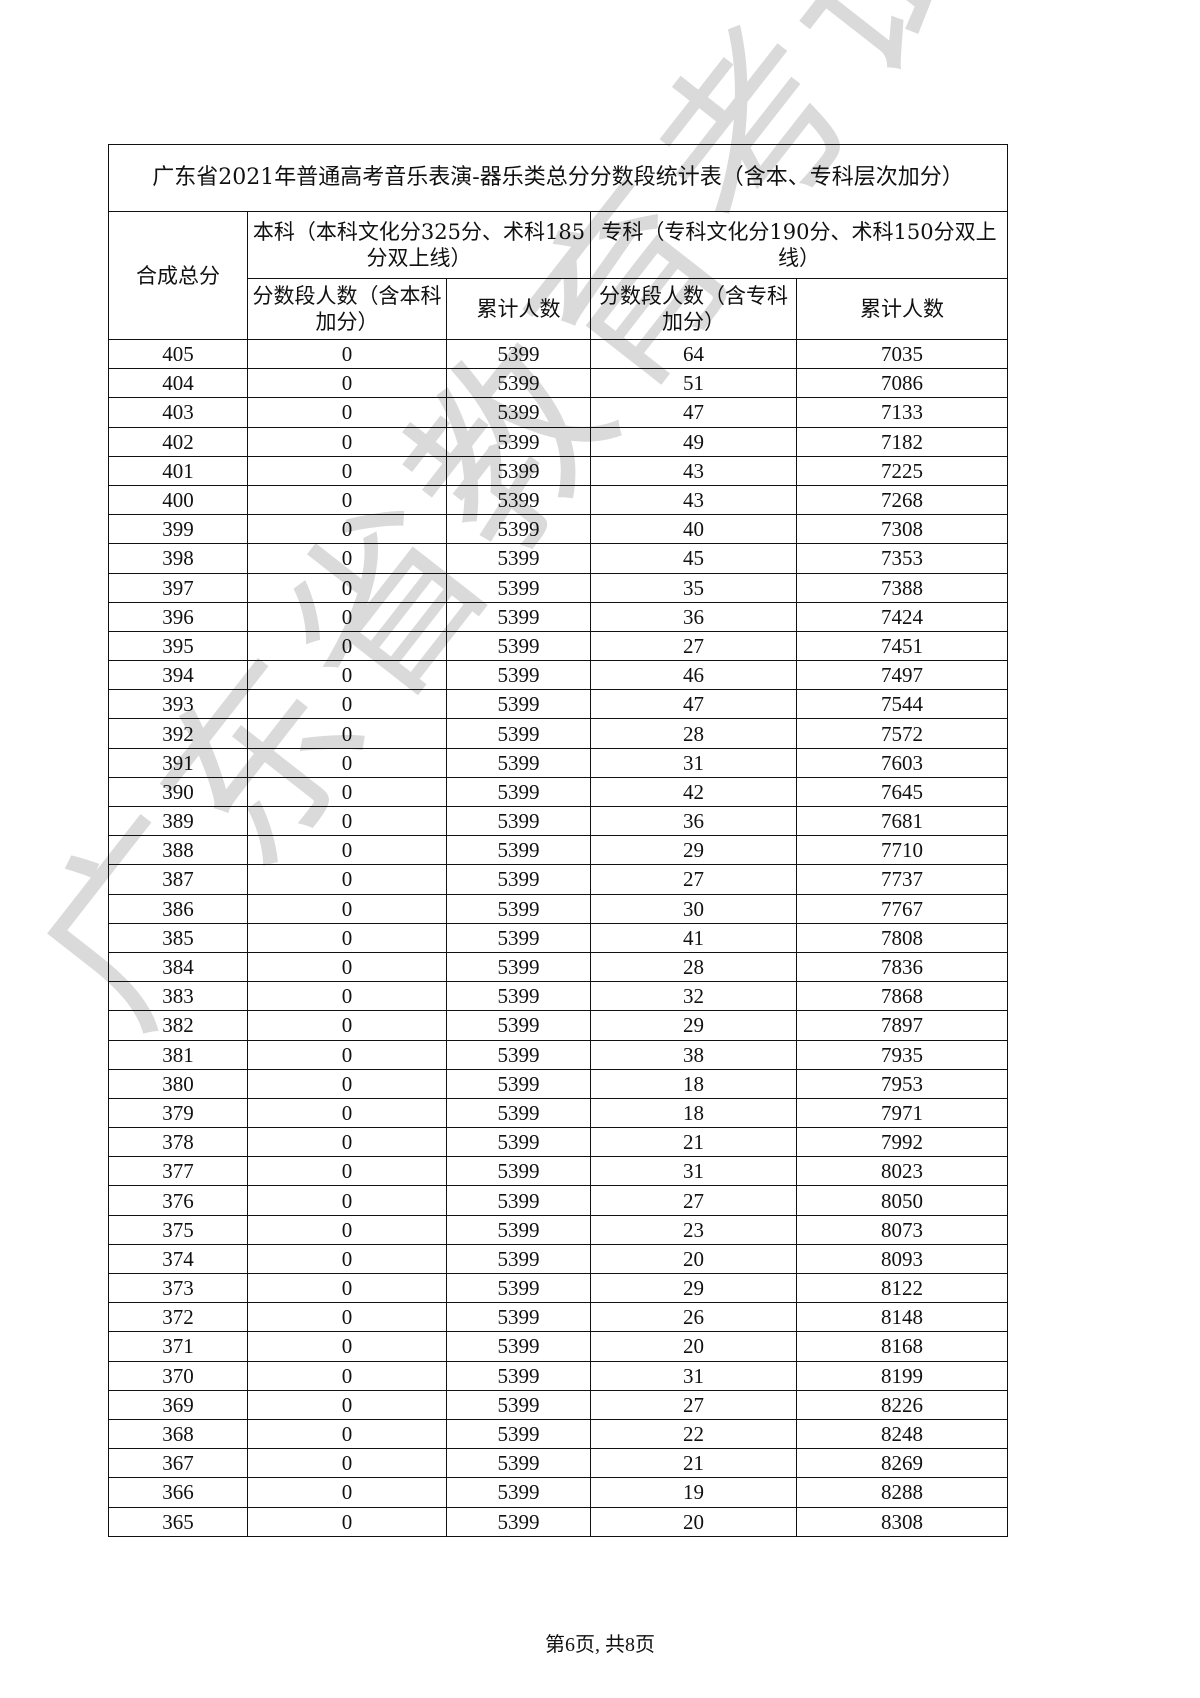  Describe the element at coordinates (902, 1434) in the screenshot. I see `junior-cumulative-cell: 8248` at that location.